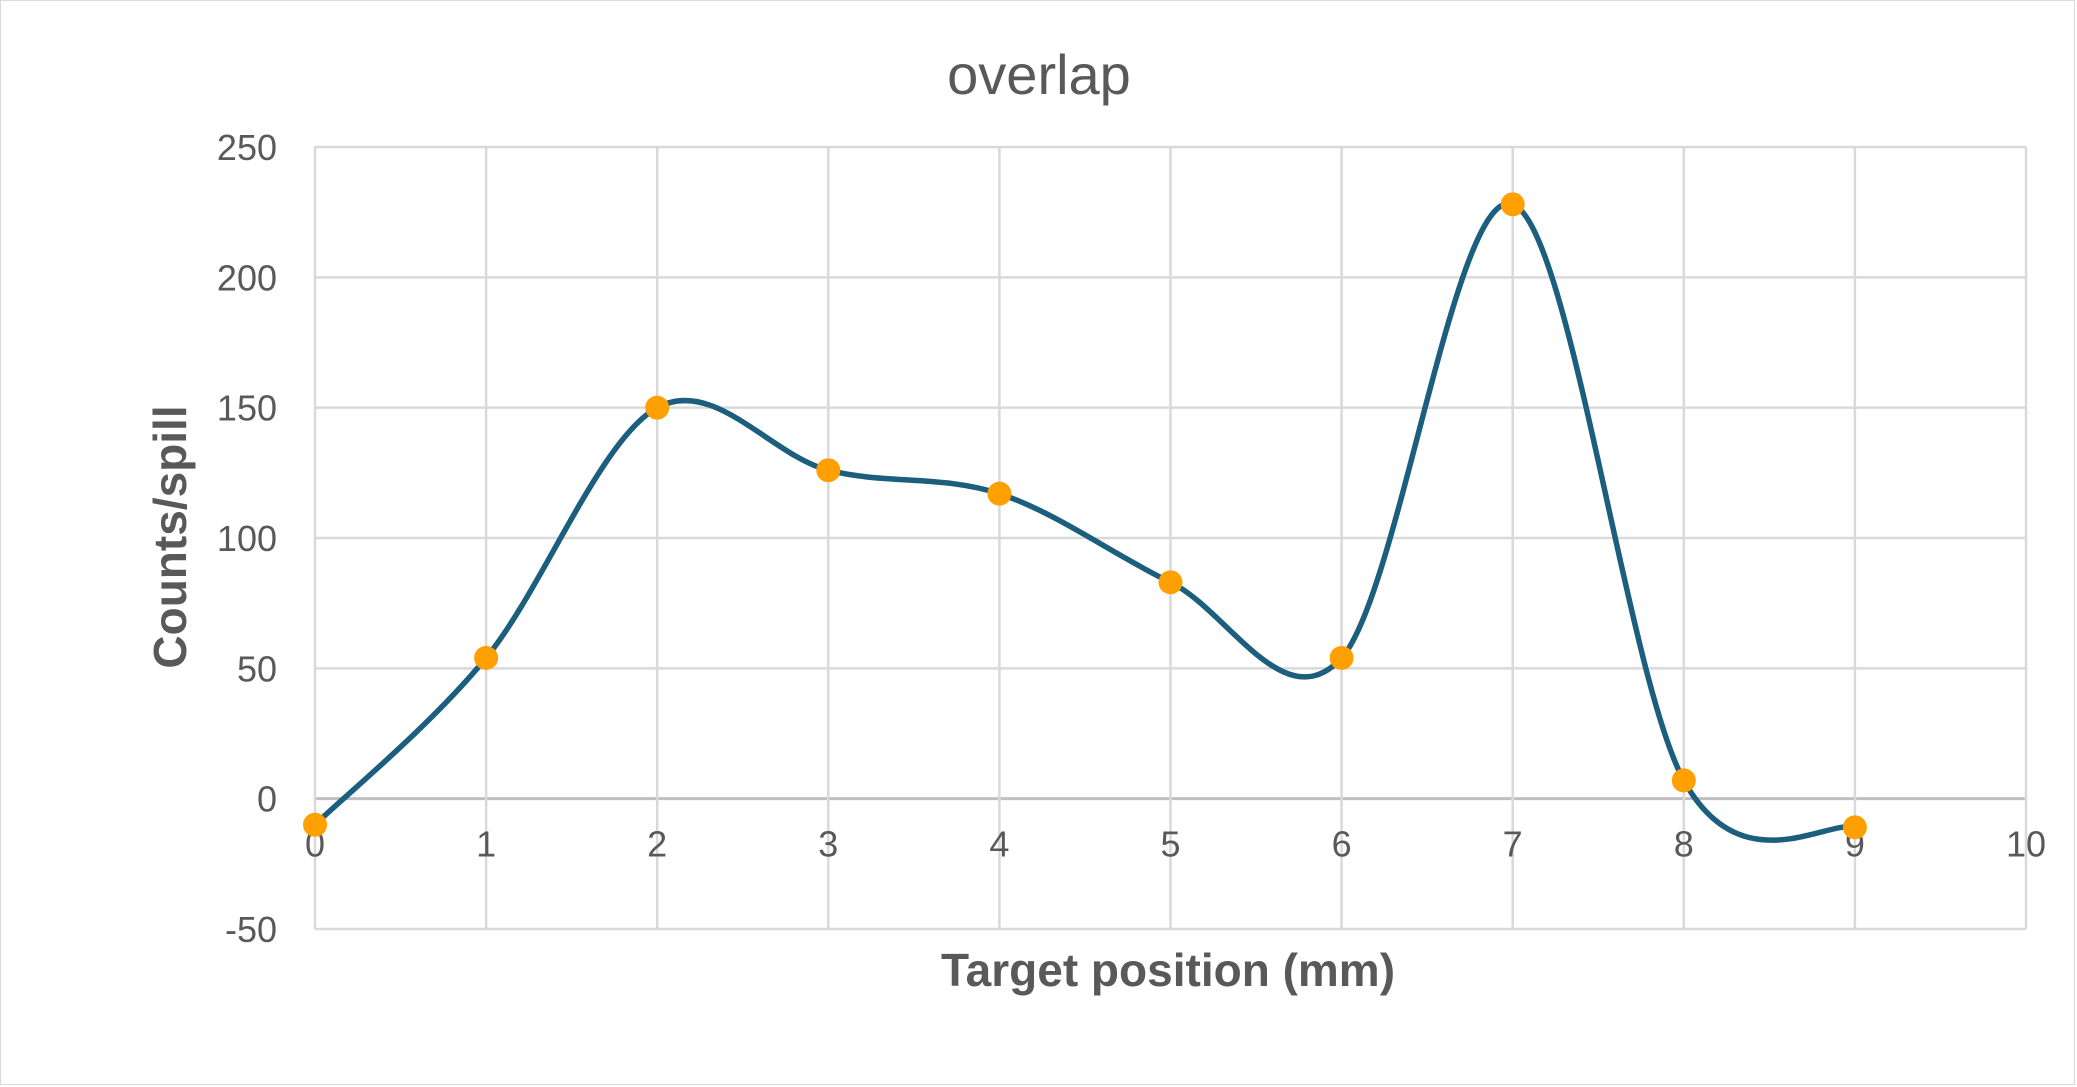  I want to click on y-tick-label: -50, so click(251, 929).